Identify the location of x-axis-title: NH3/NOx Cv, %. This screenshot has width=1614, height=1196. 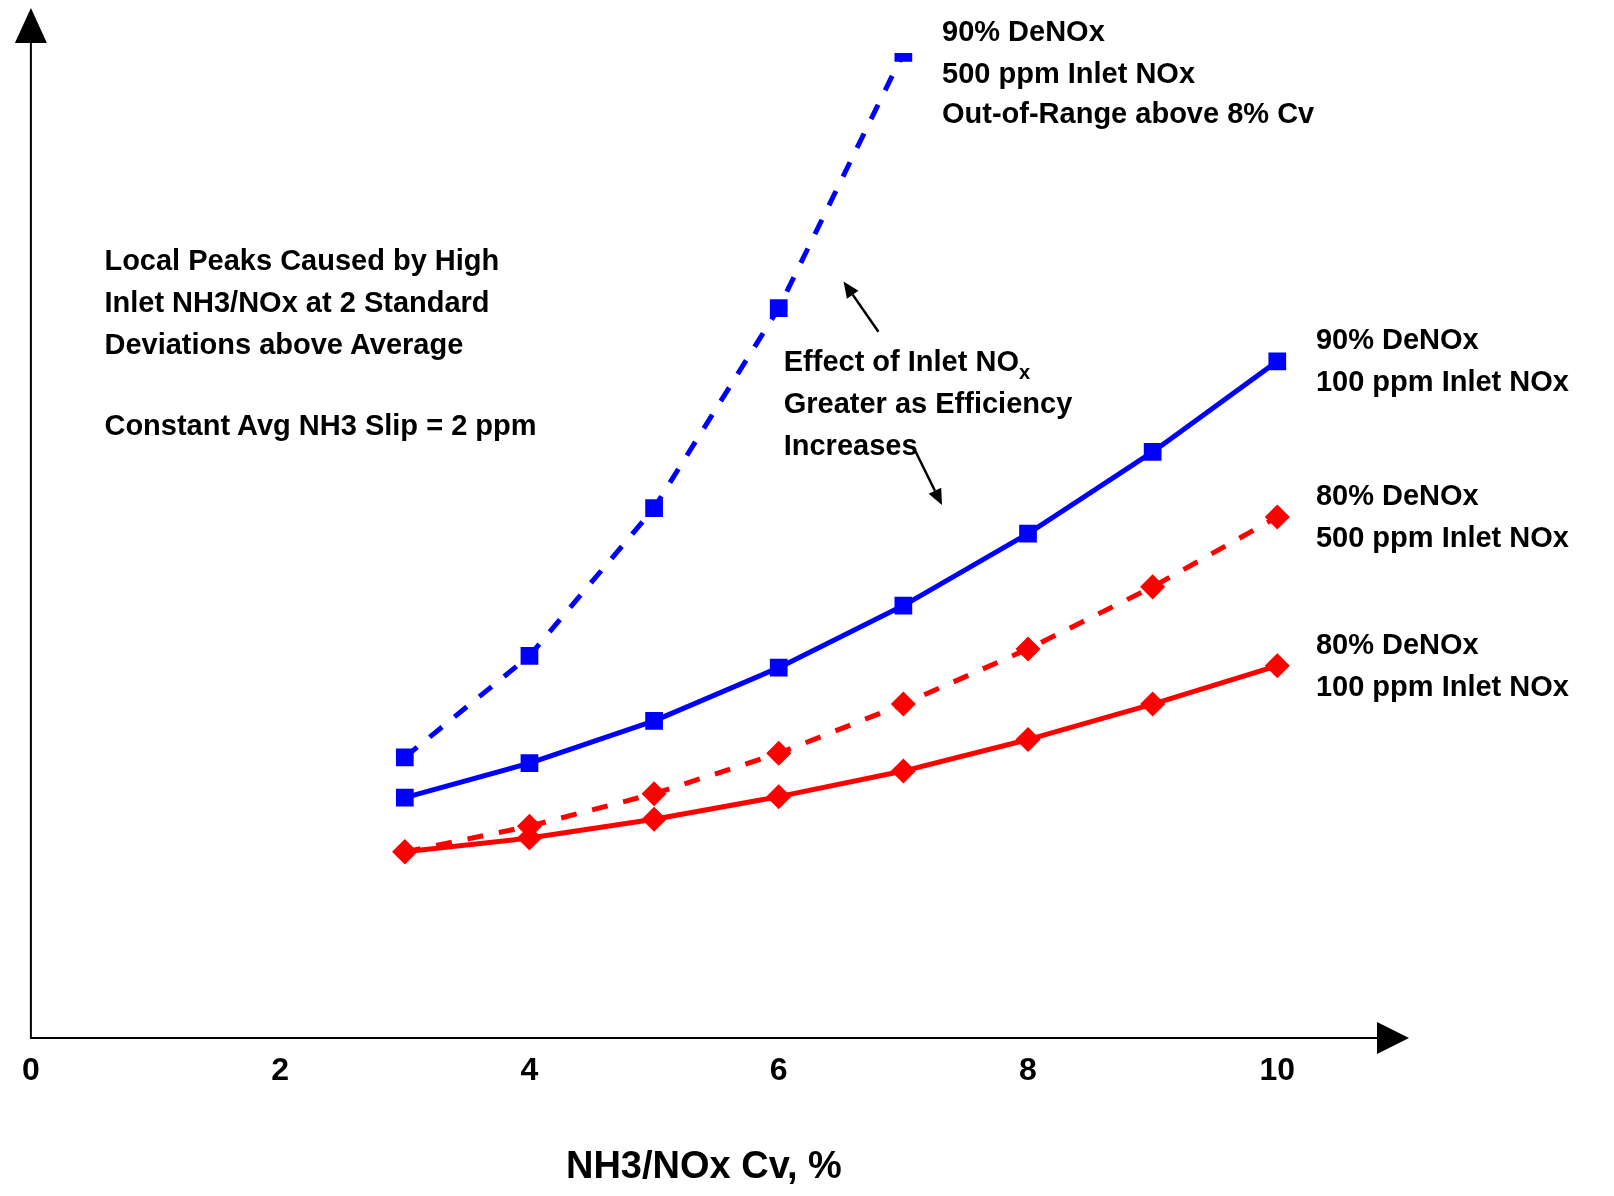
(703, 1164).